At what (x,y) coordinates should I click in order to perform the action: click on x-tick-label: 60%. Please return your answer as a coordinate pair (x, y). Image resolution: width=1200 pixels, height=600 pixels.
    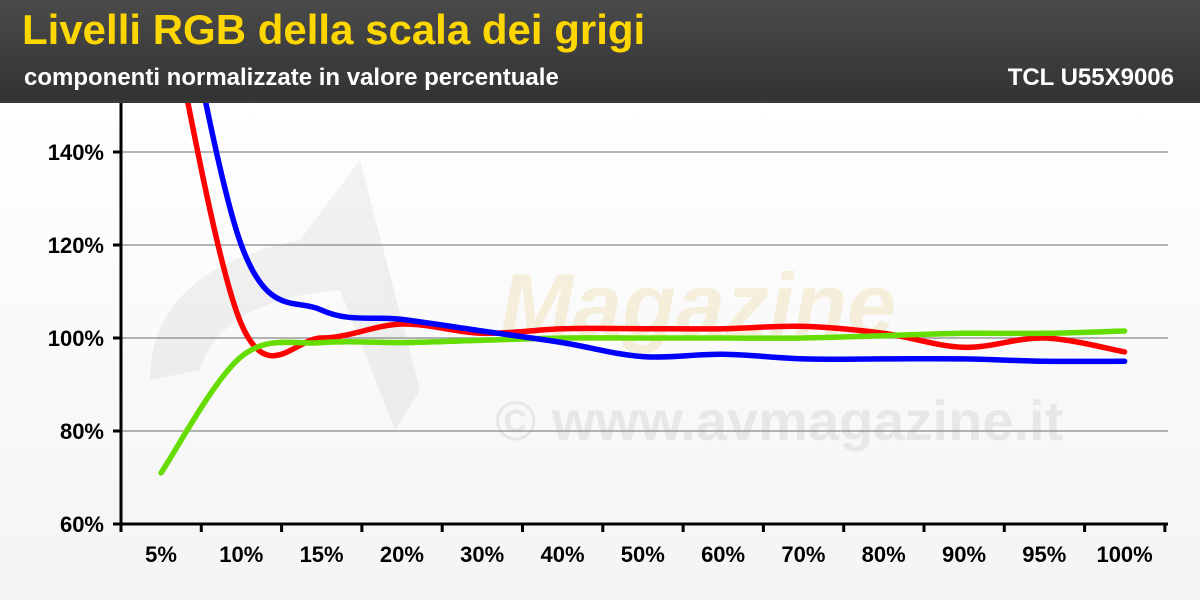
    Looking at the image, I should click on (723, 554).